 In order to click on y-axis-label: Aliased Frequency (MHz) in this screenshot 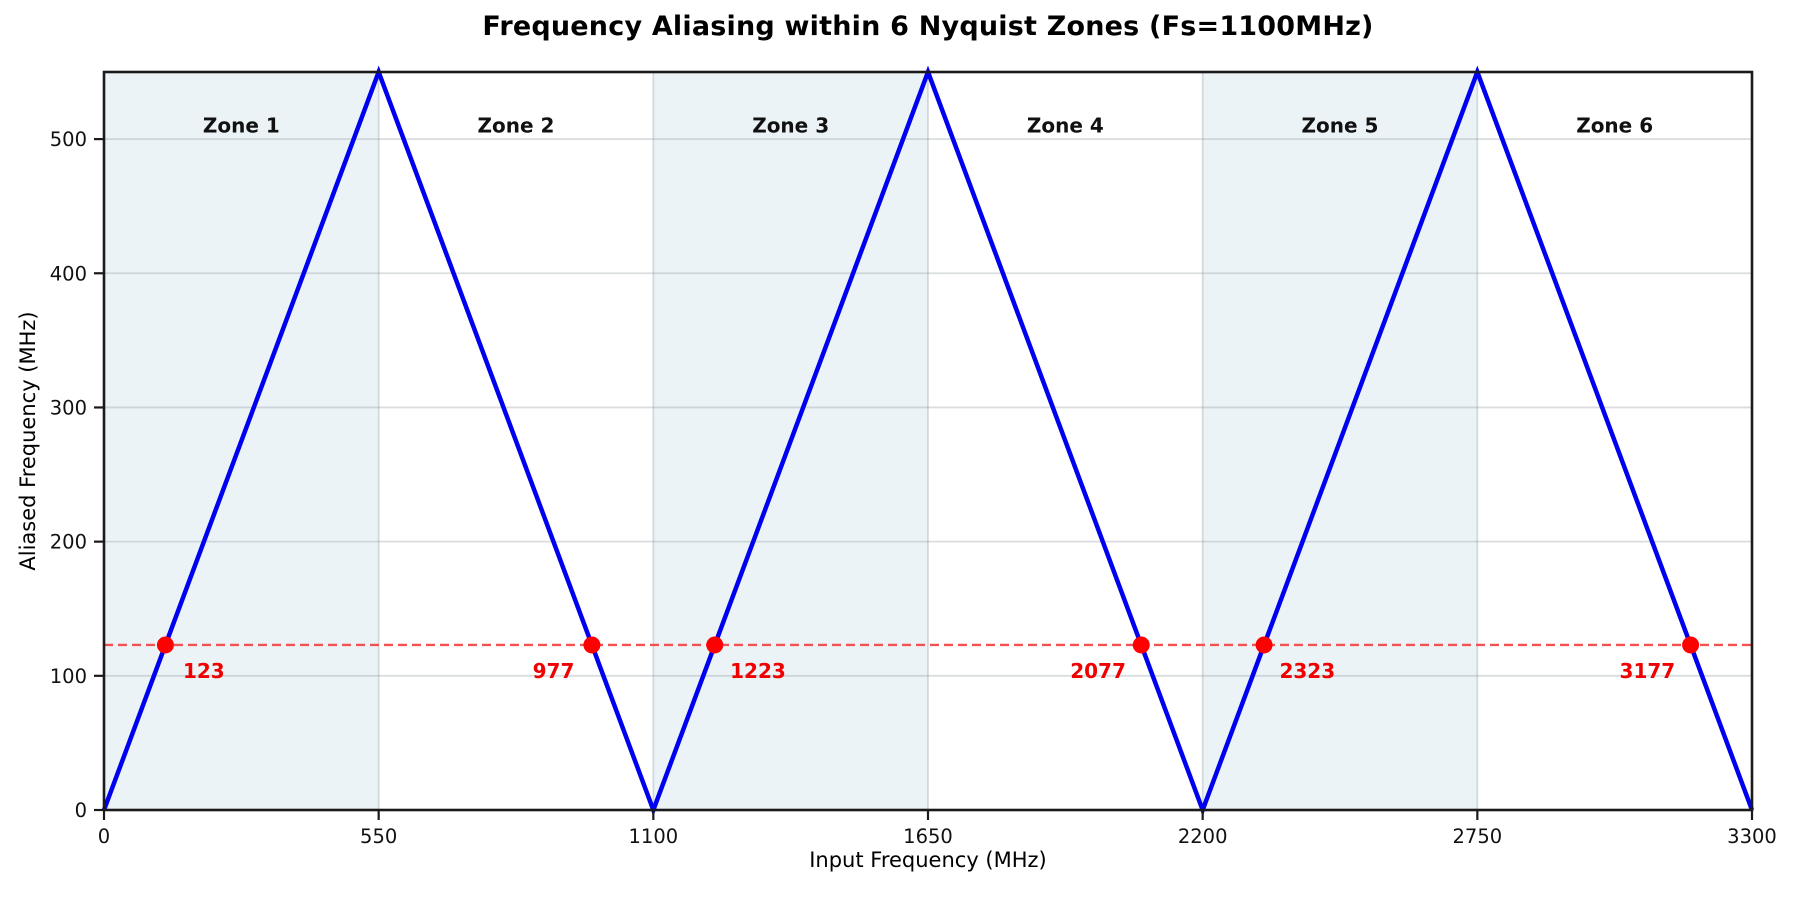, I will do `click(28, 441)`.